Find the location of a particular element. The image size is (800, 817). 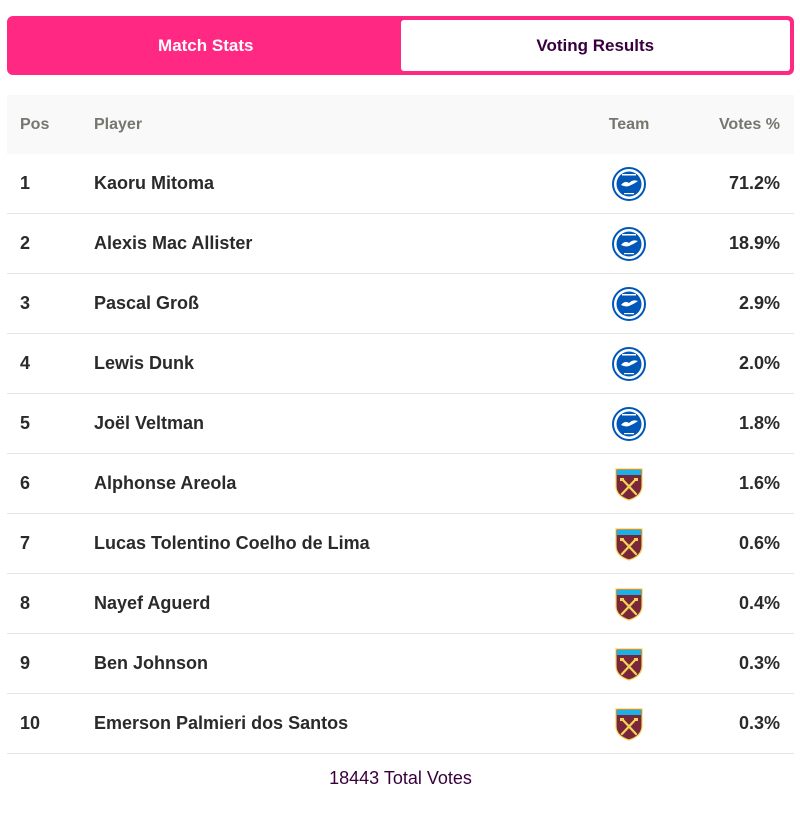

row-votes-percent: 2.9% is located at coordinates (759, 303).